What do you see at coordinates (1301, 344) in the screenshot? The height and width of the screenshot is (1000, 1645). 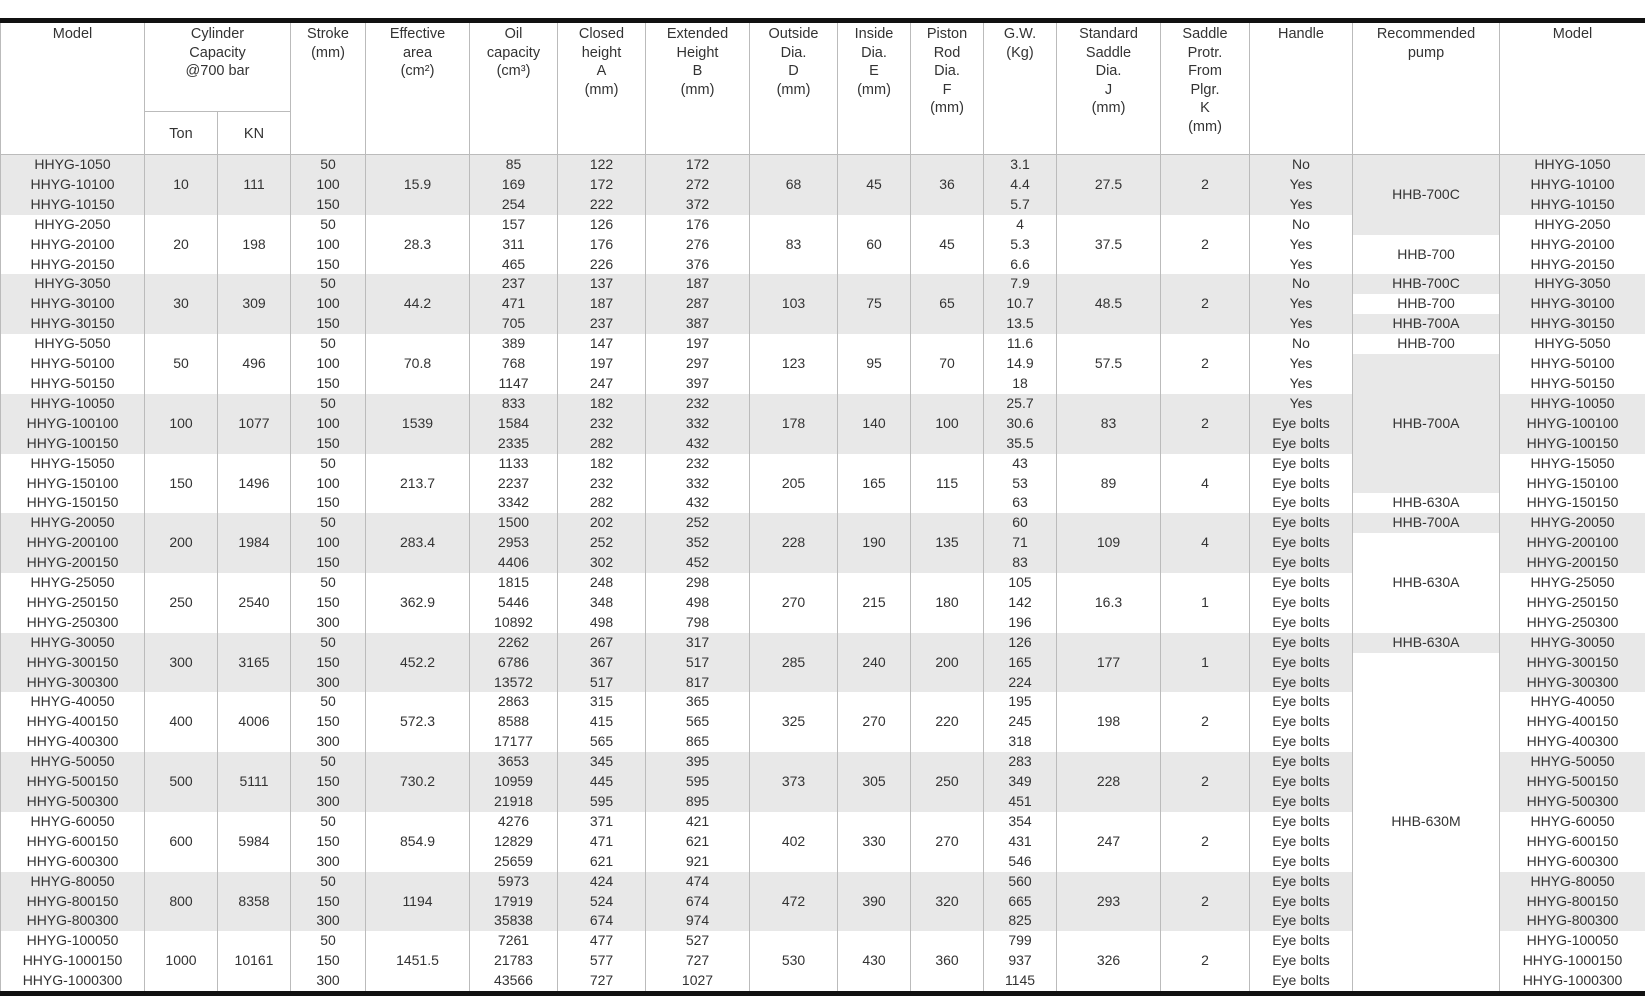 I see `handle: No` at bounding box center [1301, 344].